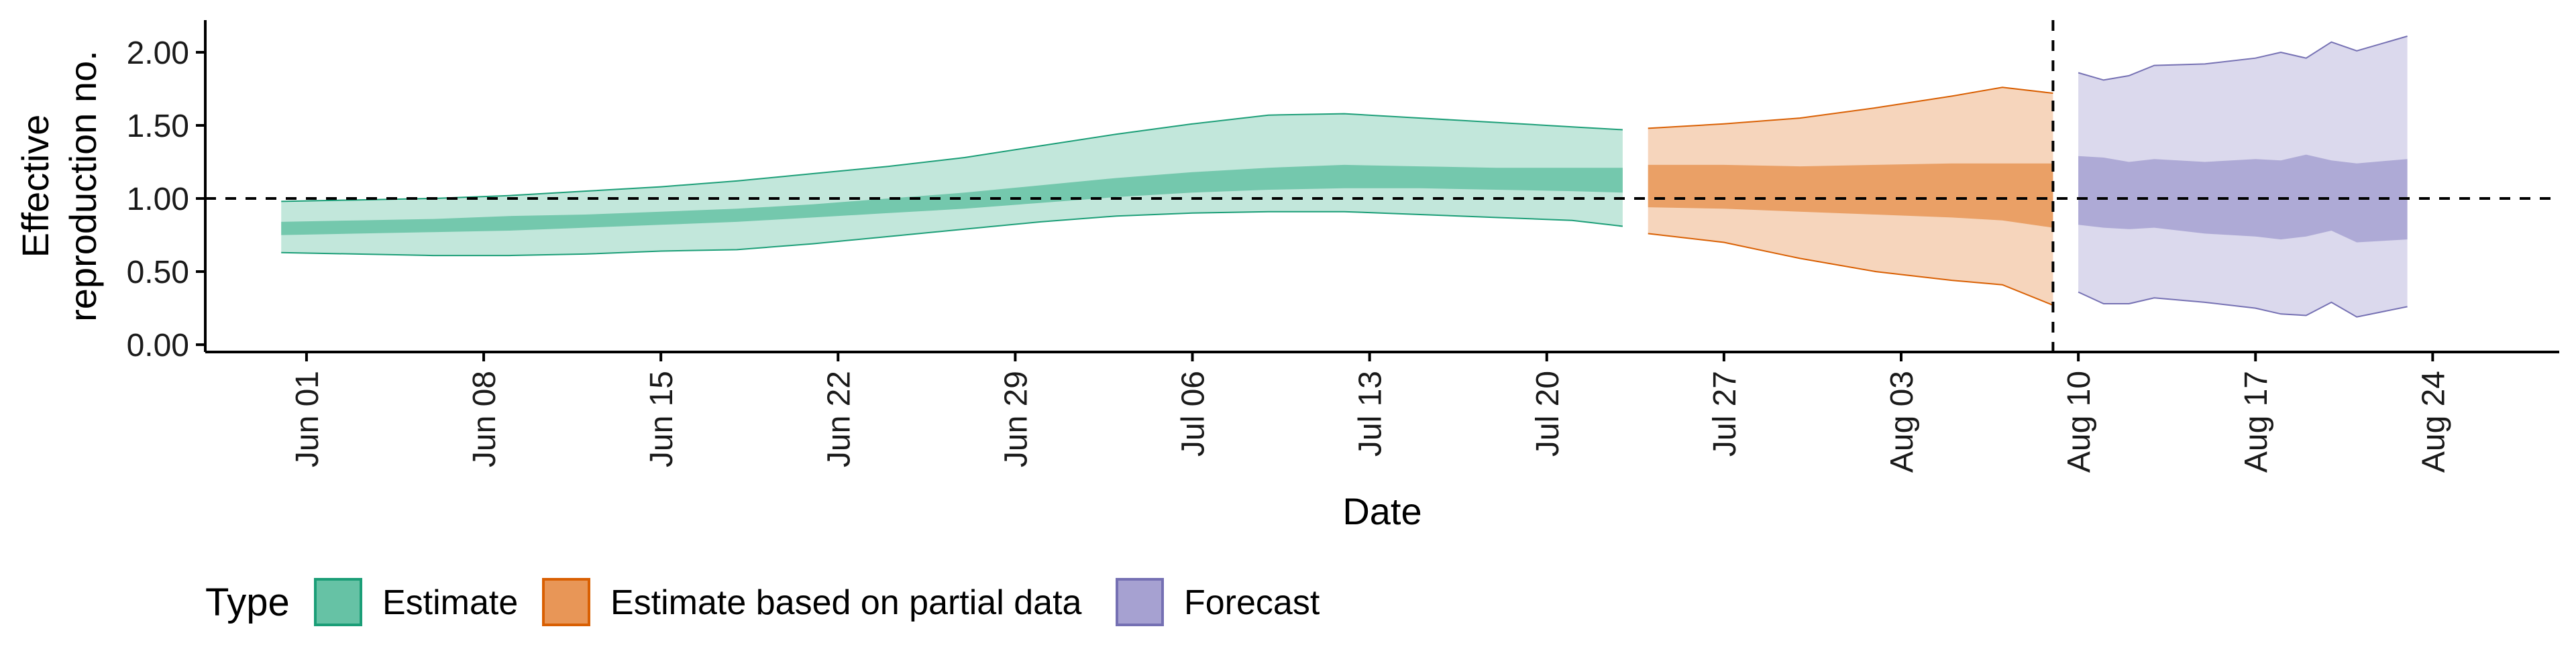 The image size is (2576, 647). What do you see at coordinates (35, 187) in the screenshot?
I see `y-axis-title-line-1: Effective` at bounding box center [35, 187].